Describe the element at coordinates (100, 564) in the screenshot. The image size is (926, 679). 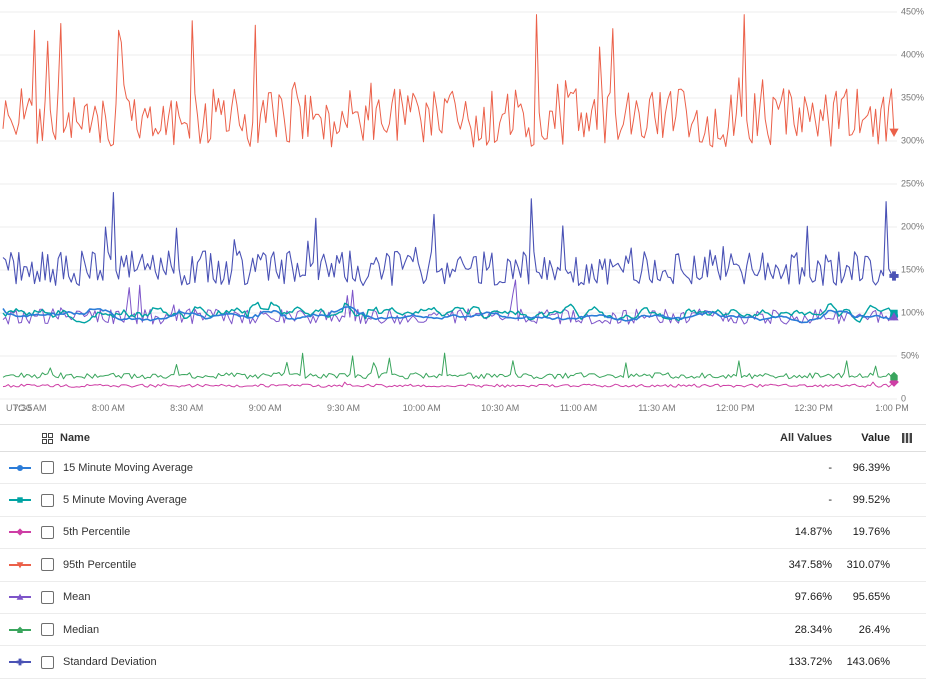
I see `series-name: 95th Percentile` at that location.